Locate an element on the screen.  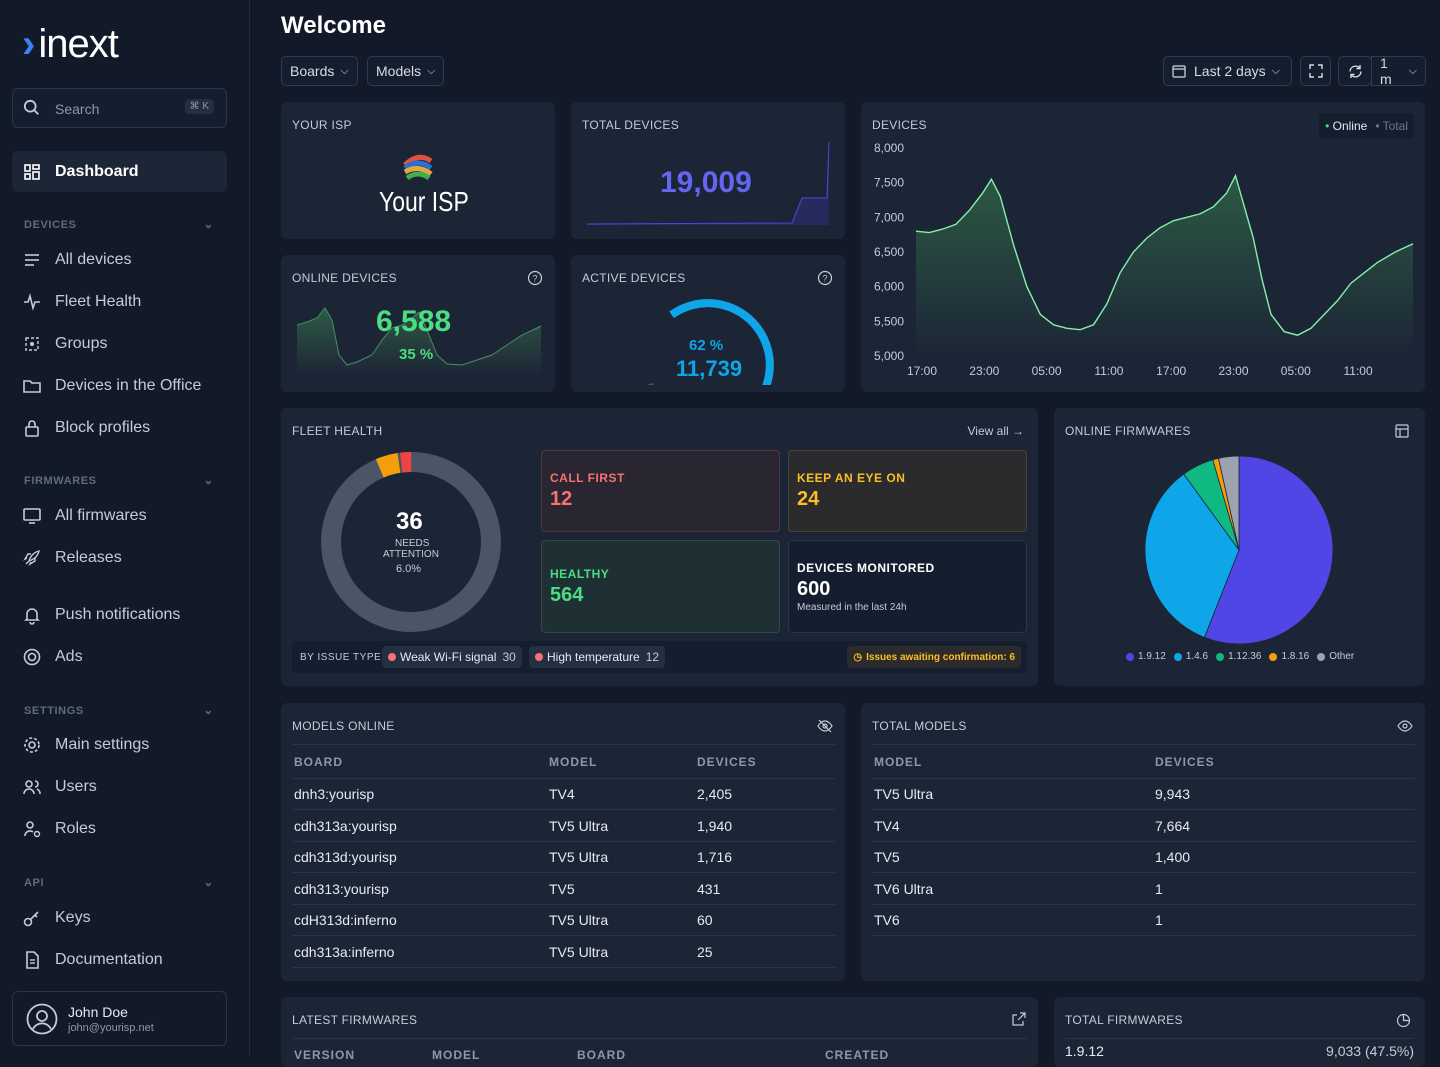
models-dropdown: Models ⌵ is located at coordinates (406, 71).